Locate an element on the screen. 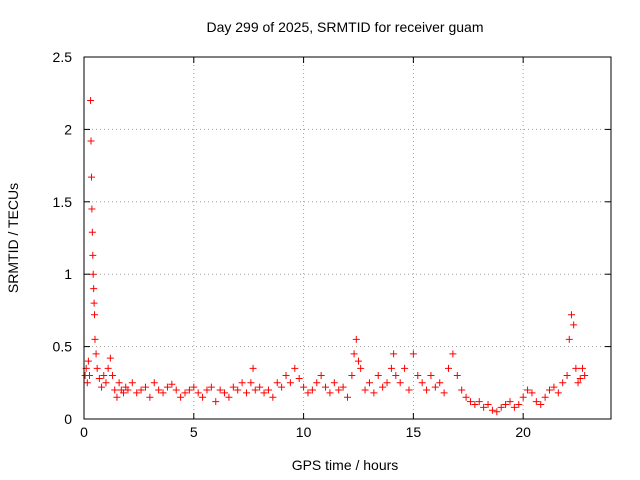 This screenshot has height=480, width=640. y-tick-label: 0.5 is located at coordinates (63, 347).